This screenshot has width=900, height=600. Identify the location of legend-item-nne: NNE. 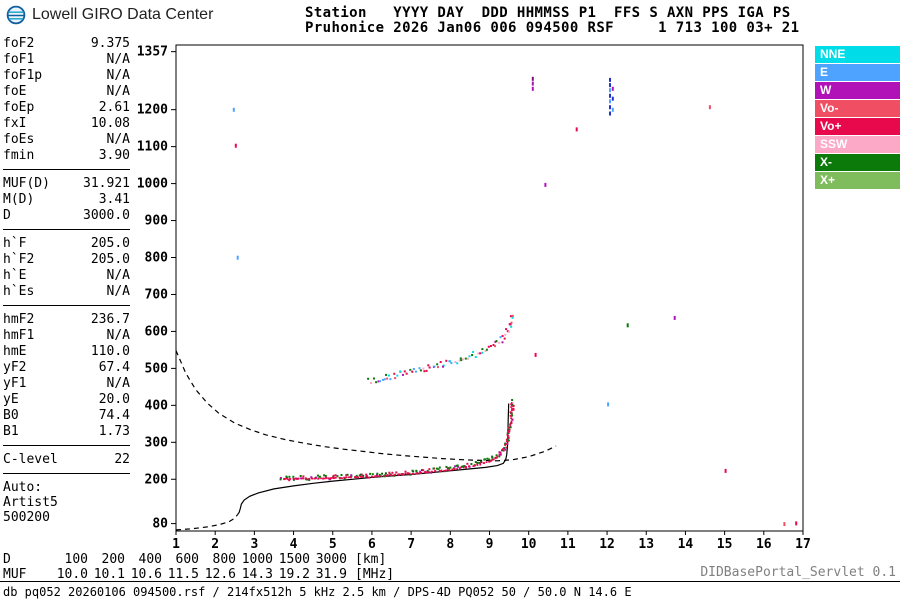
(857, 54).